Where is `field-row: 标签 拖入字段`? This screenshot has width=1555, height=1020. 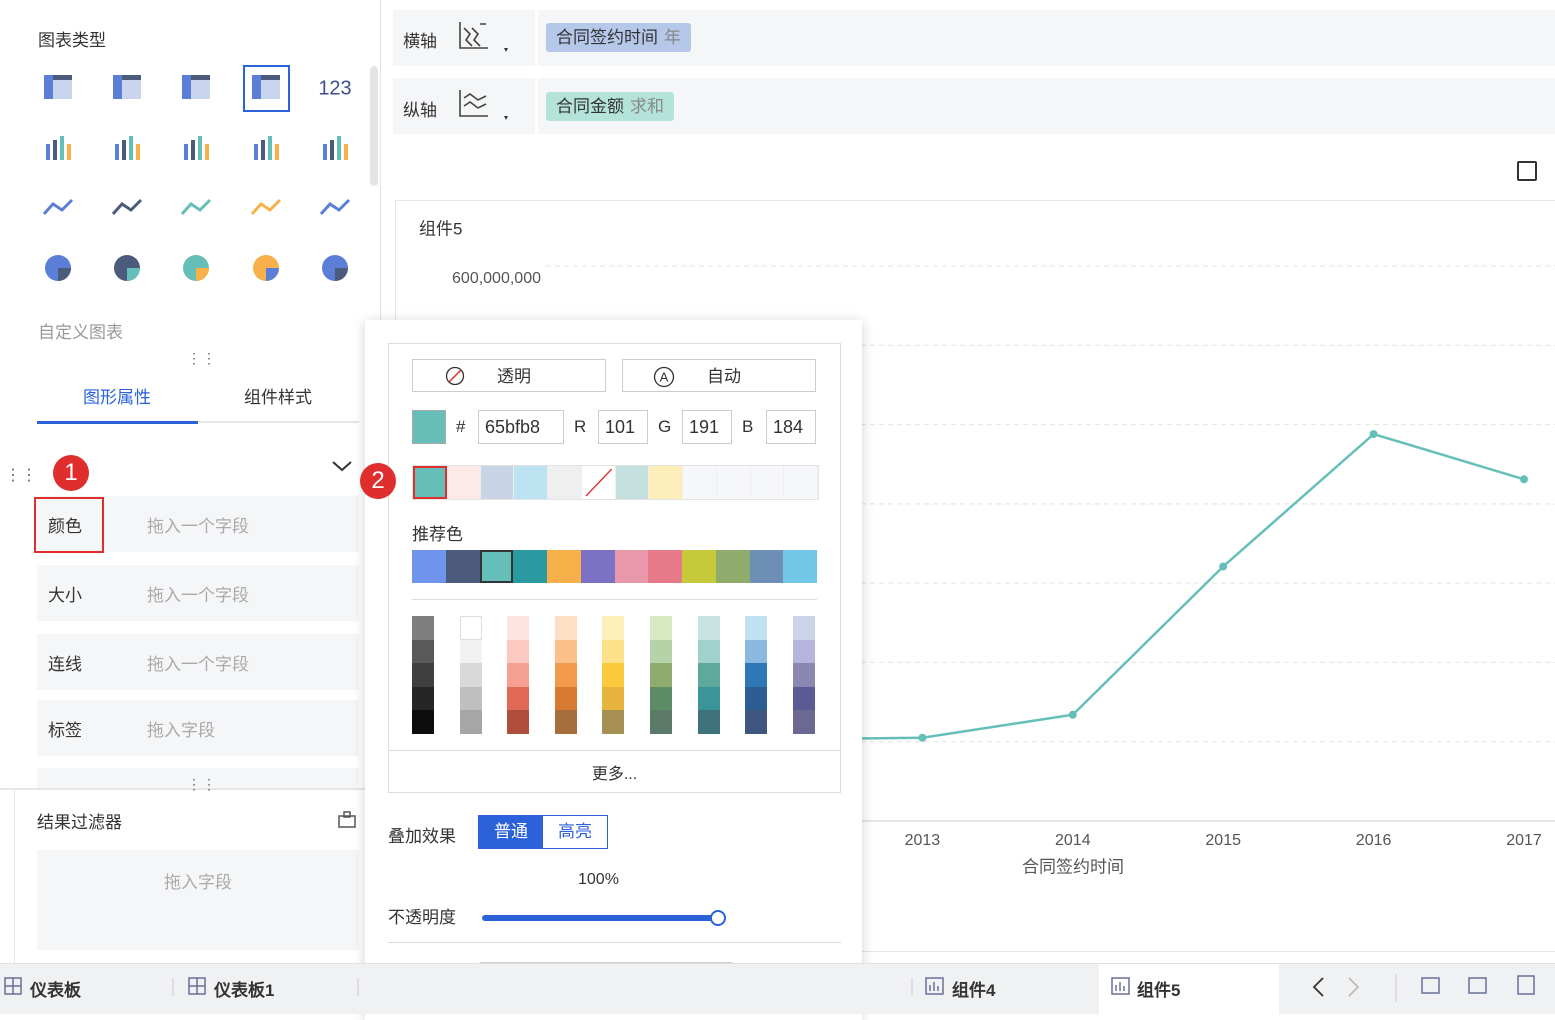
field-row: 标签 拖入字段 is located at coordinates (198, 728).